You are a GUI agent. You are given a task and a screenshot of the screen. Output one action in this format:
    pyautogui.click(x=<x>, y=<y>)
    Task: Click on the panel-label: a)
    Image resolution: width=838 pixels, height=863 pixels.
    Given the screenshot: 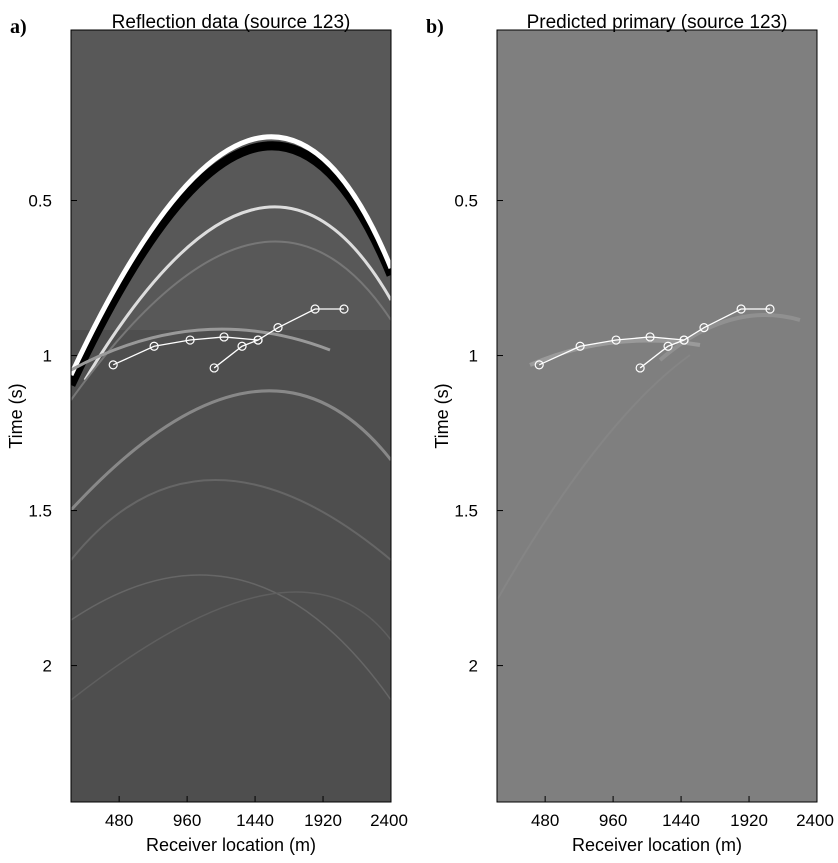 What is the action you would take?
    pyautogui.click(x=18, y=27)
    